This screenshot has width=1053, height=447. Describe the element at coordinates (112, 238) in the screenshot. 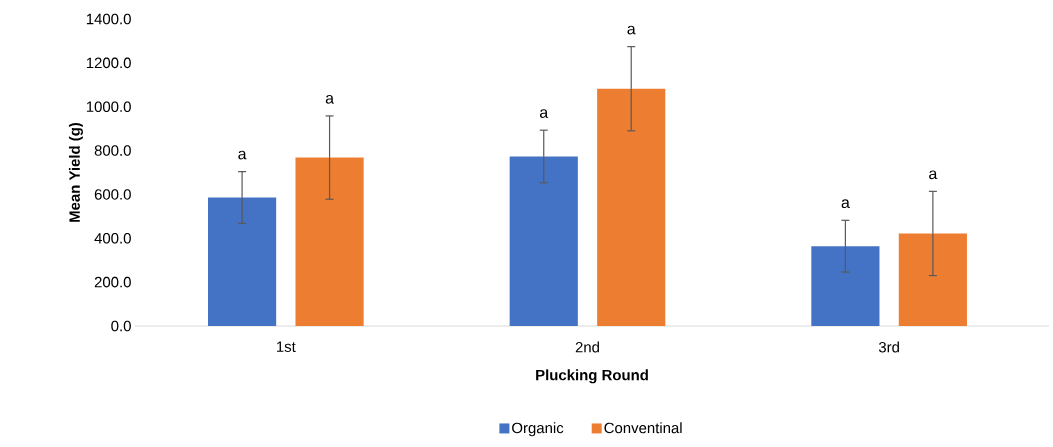

I see `y-tick-label: 400.0` at that location.